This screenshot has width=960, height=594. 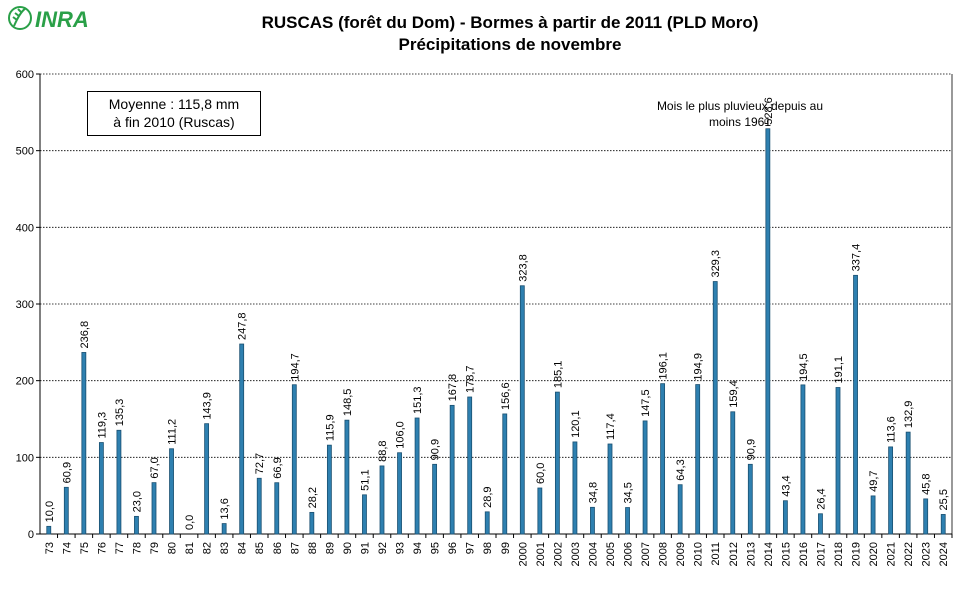 What do you see at coordinates (821, 498) in the screenshot?
I see `value-label-2017: 26,4` at bounding box center [821, 498].